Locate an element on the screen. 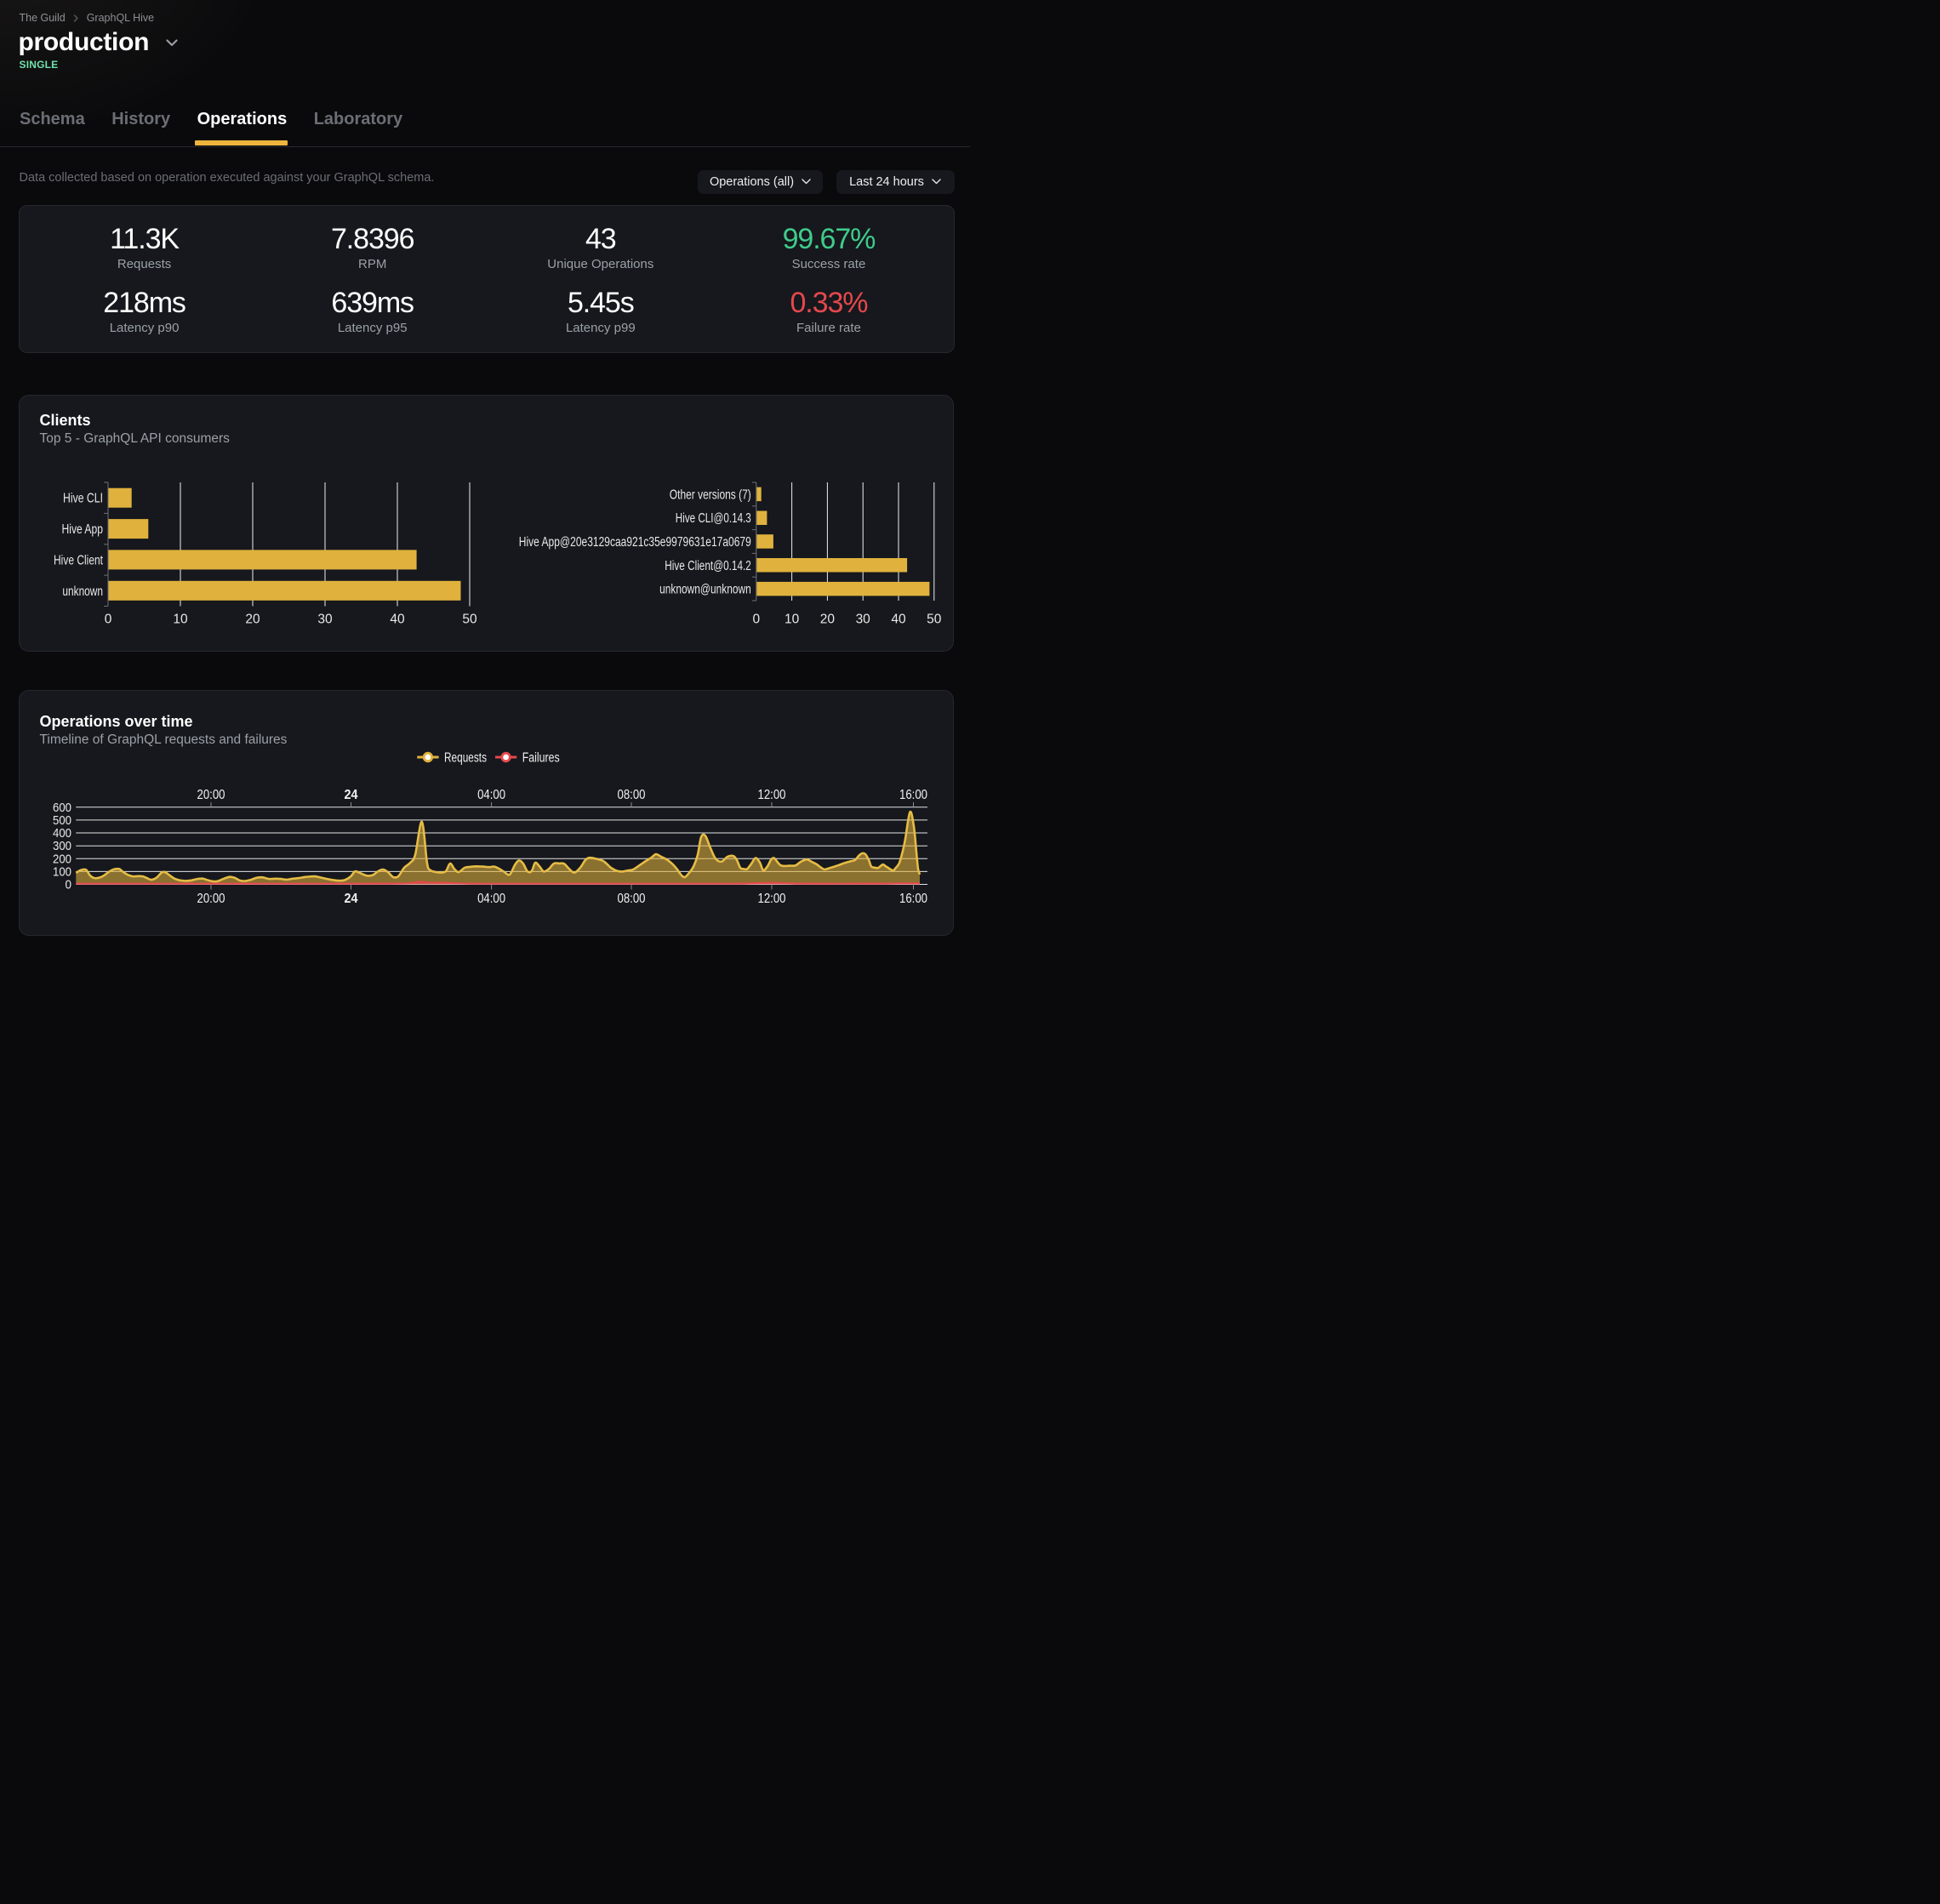 This screenshot has height=1904, width=1940. svg-text: unknown is located at coordinates (82, 592).